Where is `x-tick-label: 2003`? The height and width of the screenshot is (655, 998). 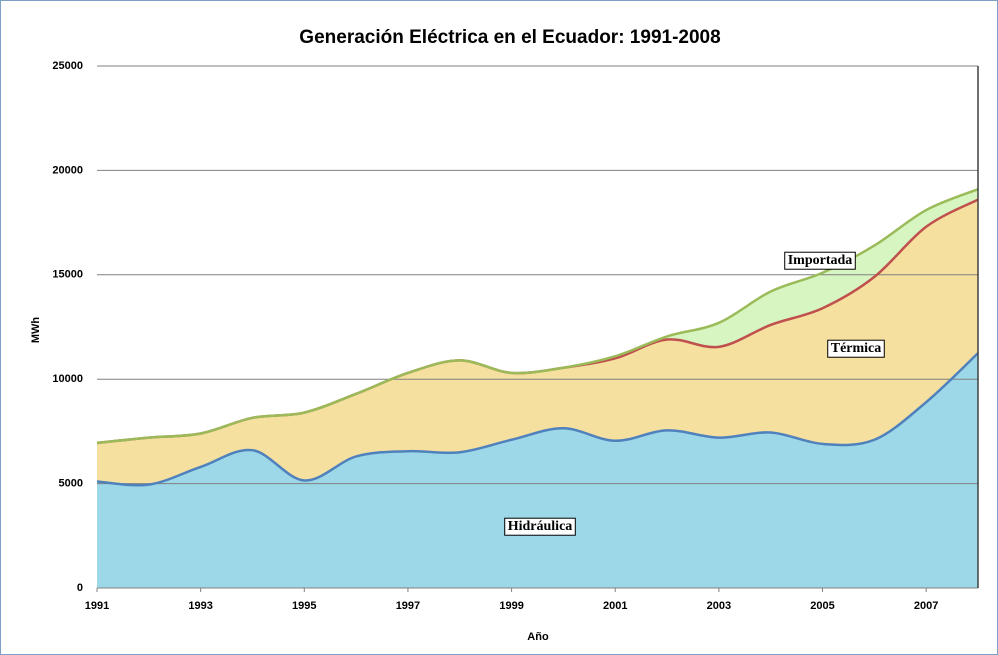
x-tick-label: 2003 is located at coordinates (719, 606).